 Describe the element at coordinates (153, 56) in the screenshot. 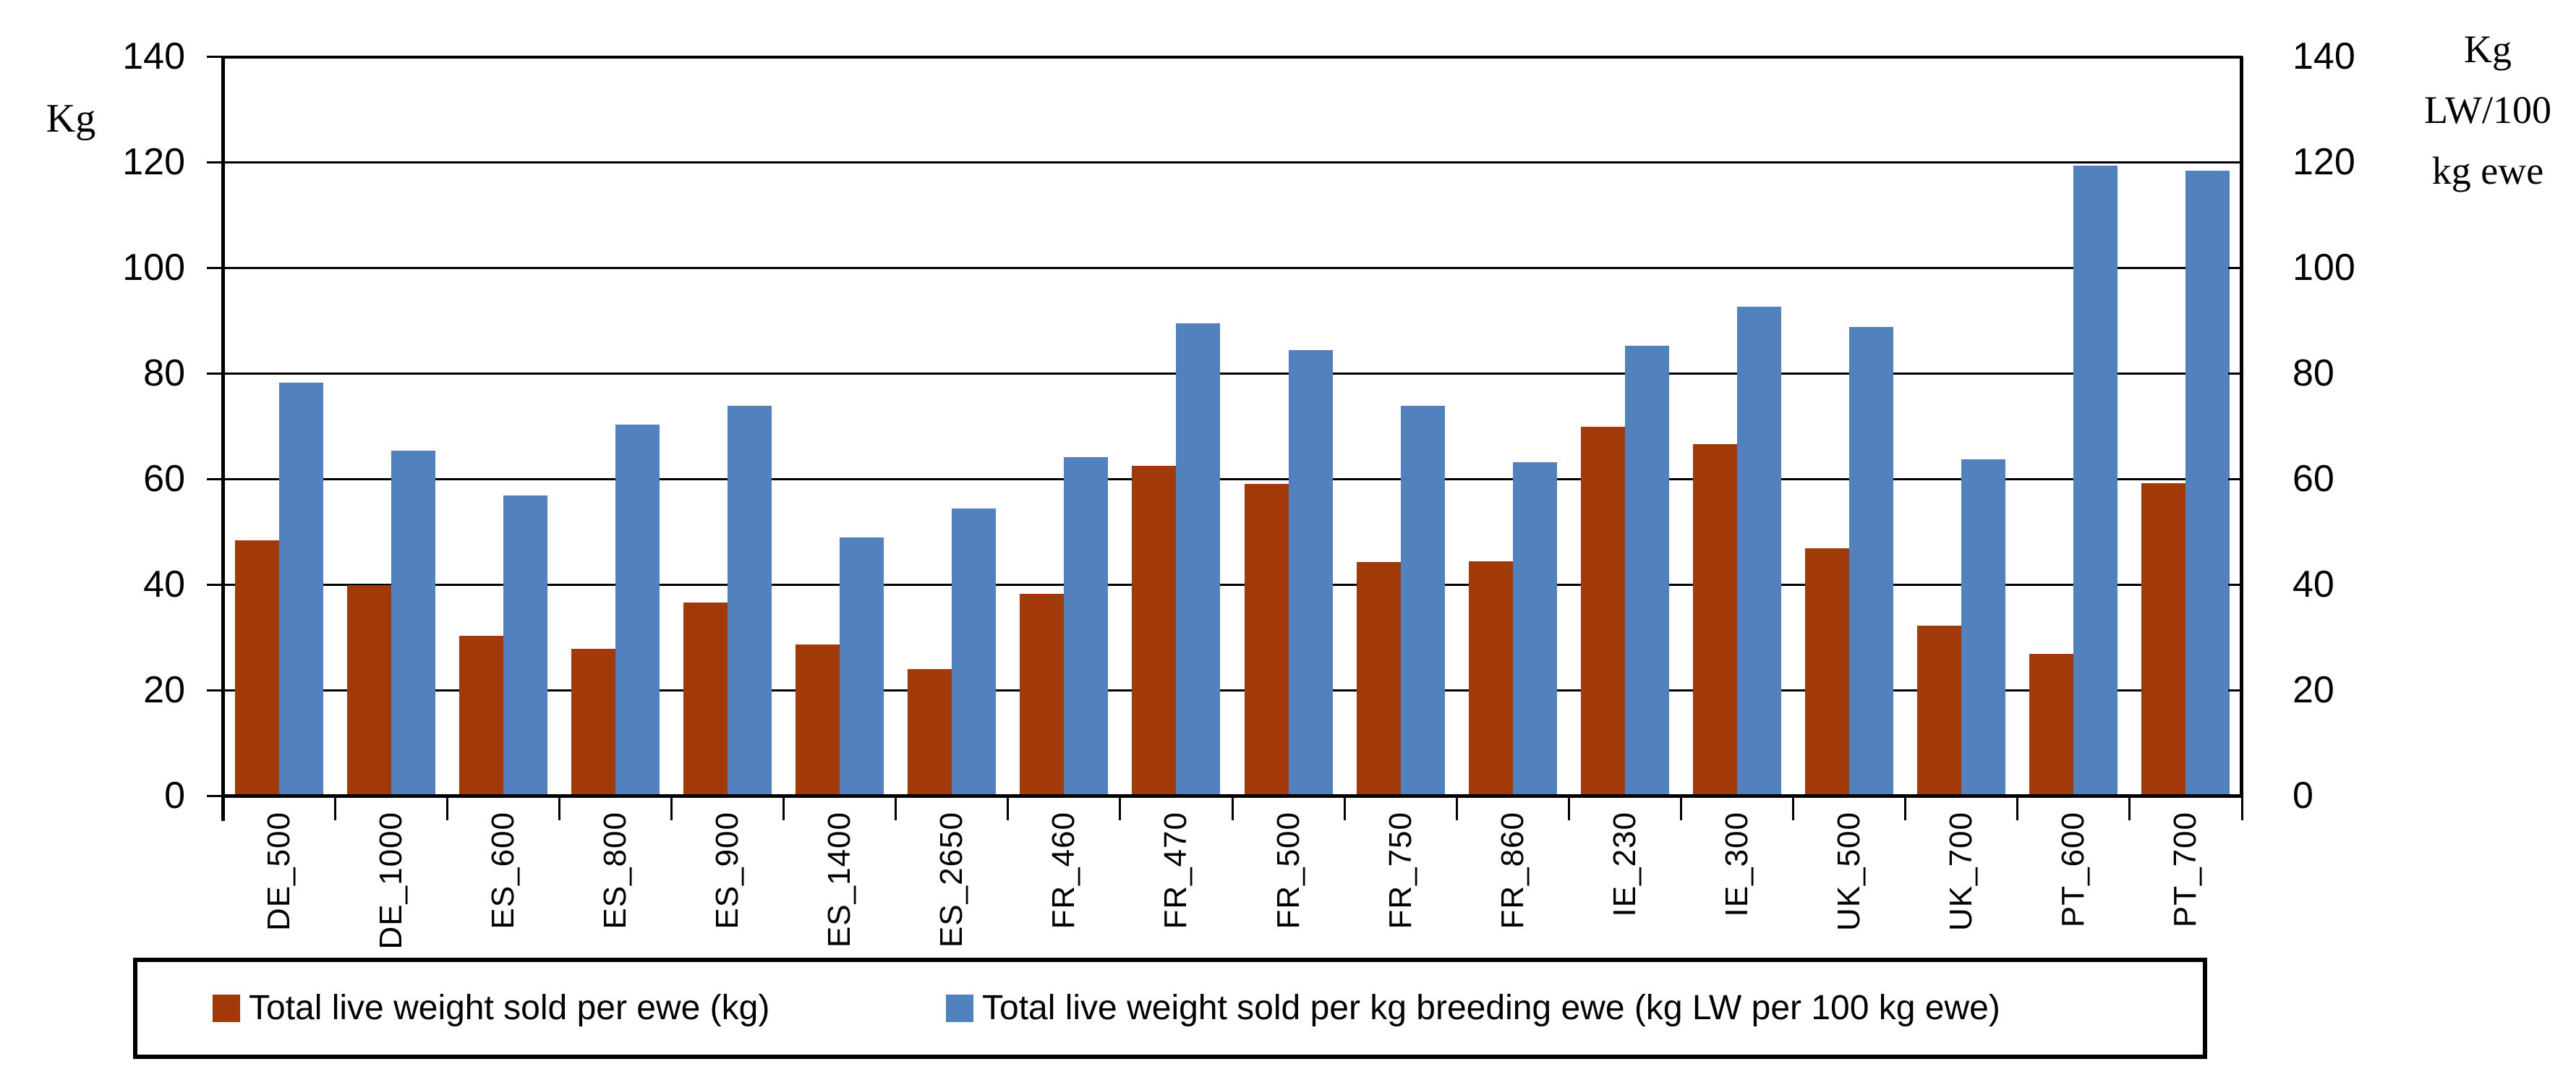

I see `left-axis-tick-label-140: 140` at that location.